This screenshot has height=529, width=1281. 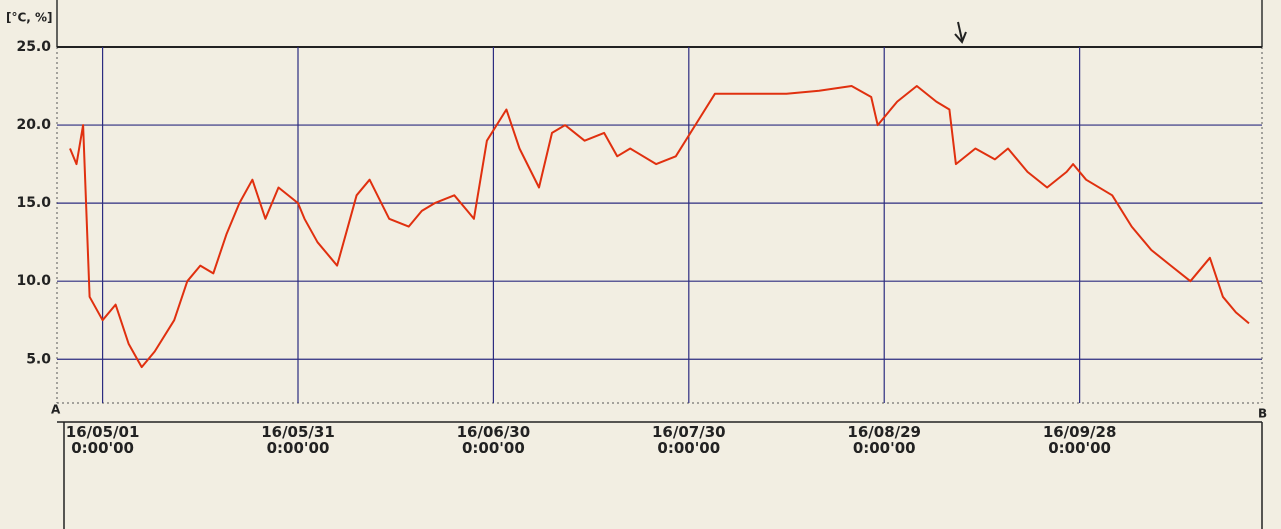 What do you see at coordinates (33, 125) in the screenshot?
I see `y-tick-label: 20.0` at bounding box center [33, 125].